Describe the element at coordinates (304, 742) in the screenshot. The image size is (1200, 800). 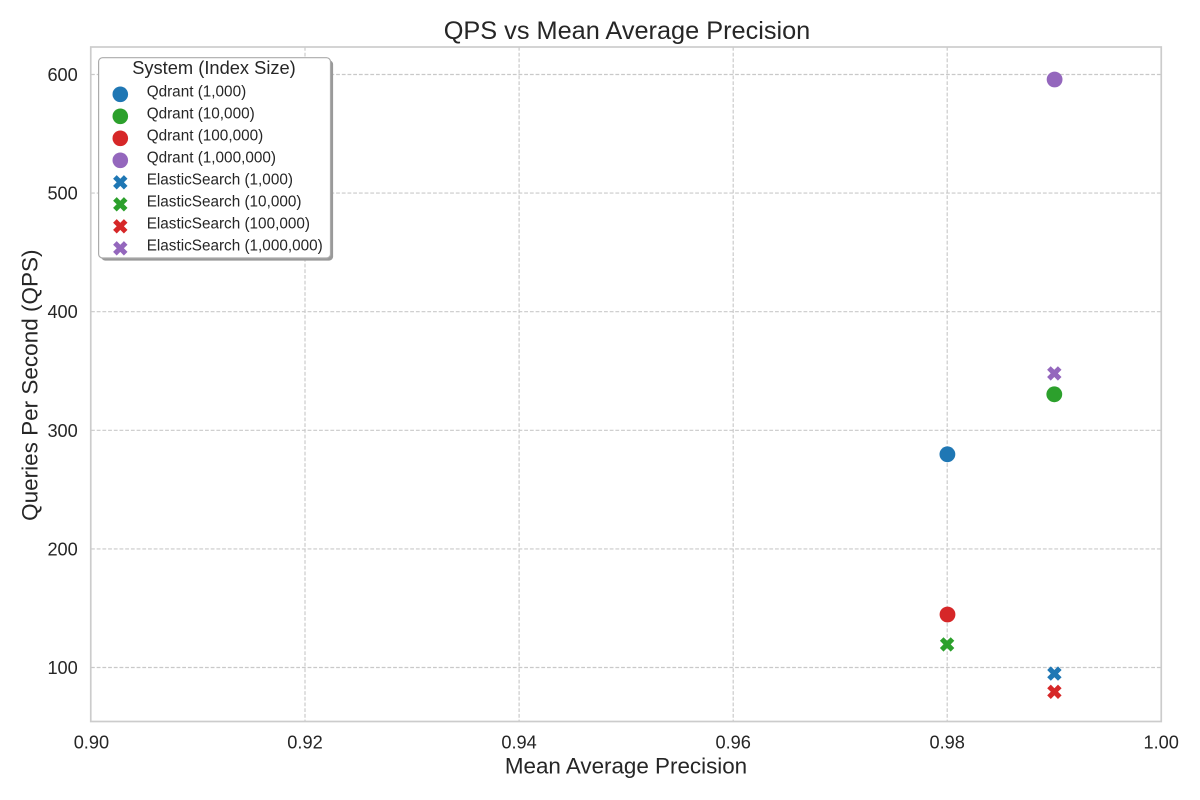
I see `svg-text: 0.92` at that location.